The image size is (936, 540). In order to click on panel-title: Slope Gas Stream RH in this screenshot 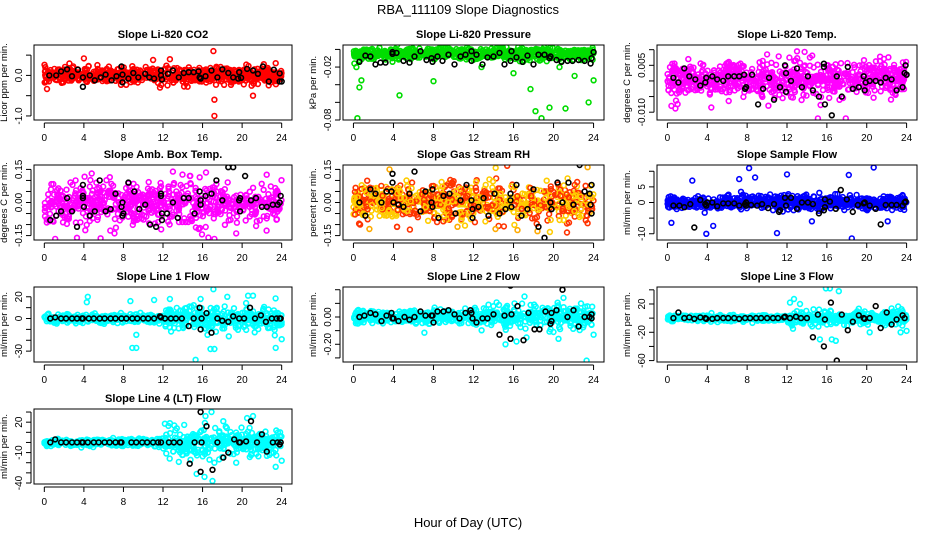, I will do `click(473, 155)`.